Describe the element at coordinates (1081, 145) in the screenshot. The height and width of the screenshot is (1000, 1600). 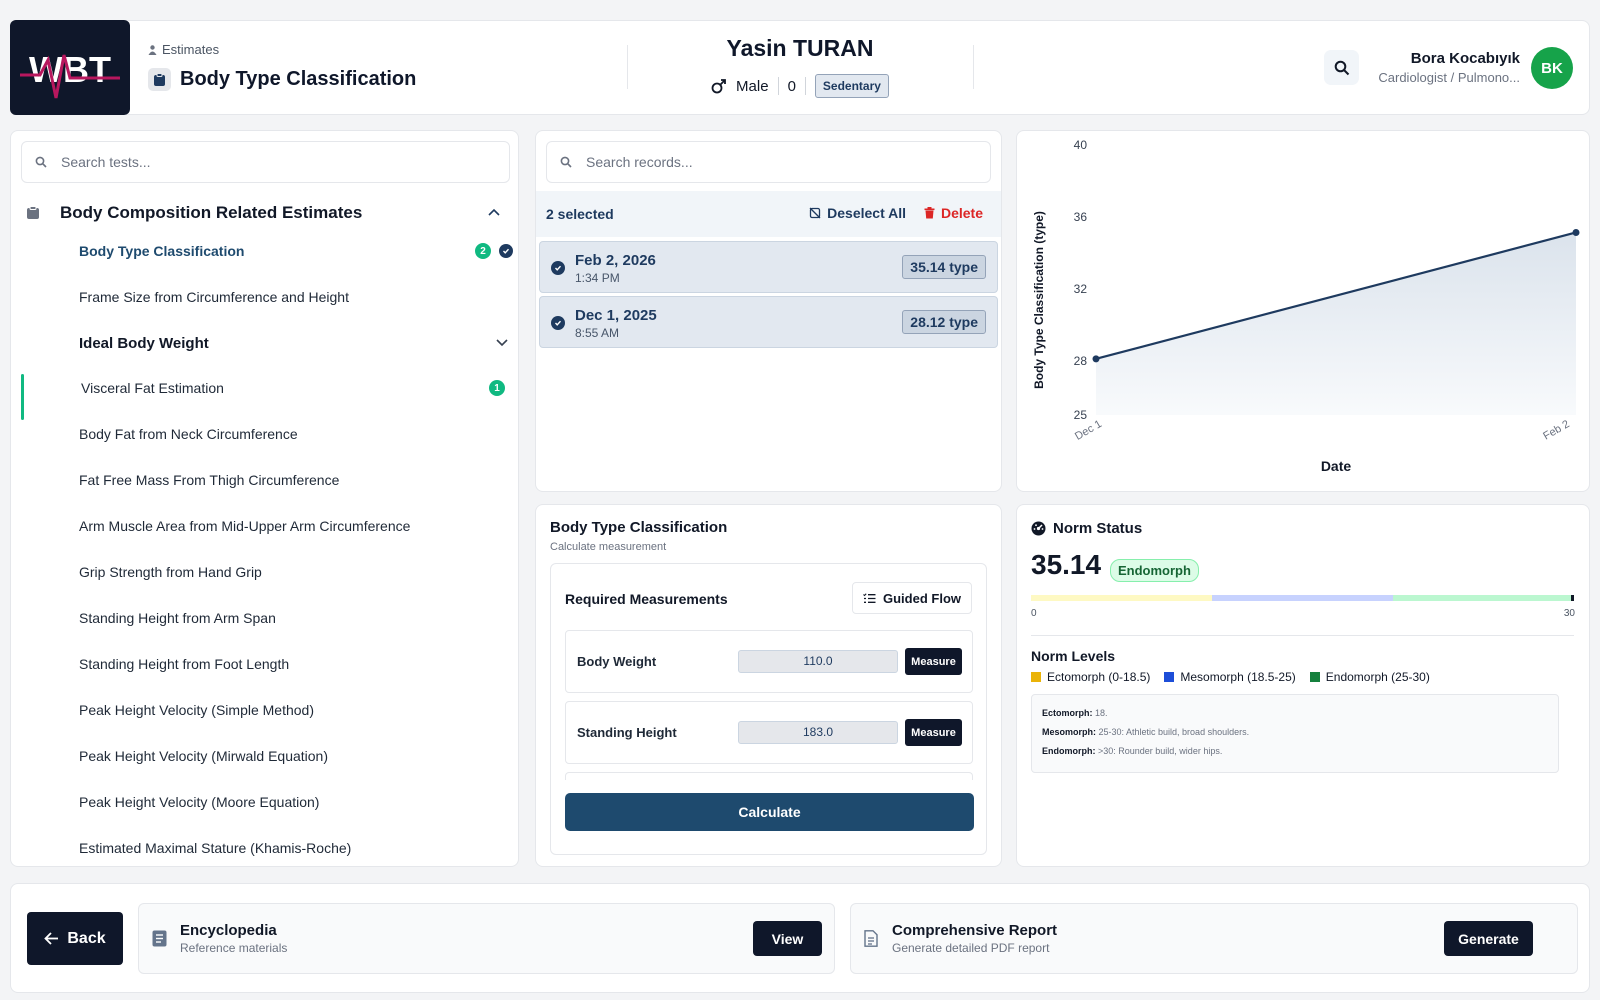
I see `y-tick-label: 40` at that location.